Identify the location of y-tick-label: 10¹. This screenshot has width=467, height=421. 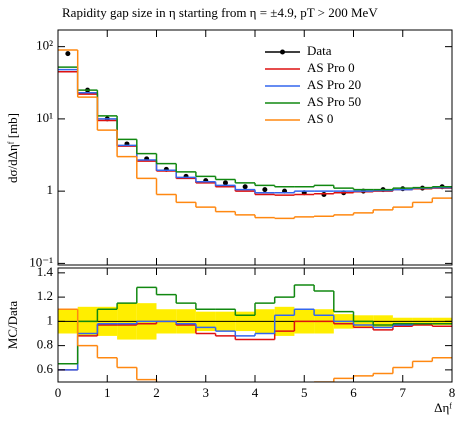
(44, 117).